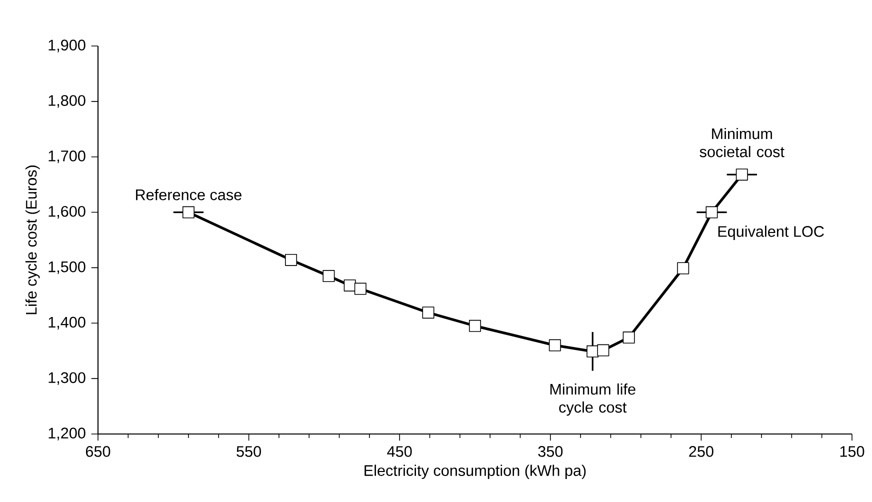 This screenshot has width=872, height=502. What do you see at coordinates (399, 451) in the screenshot?
I see `x-tick-label: 450` at bounding box center [399, 451].